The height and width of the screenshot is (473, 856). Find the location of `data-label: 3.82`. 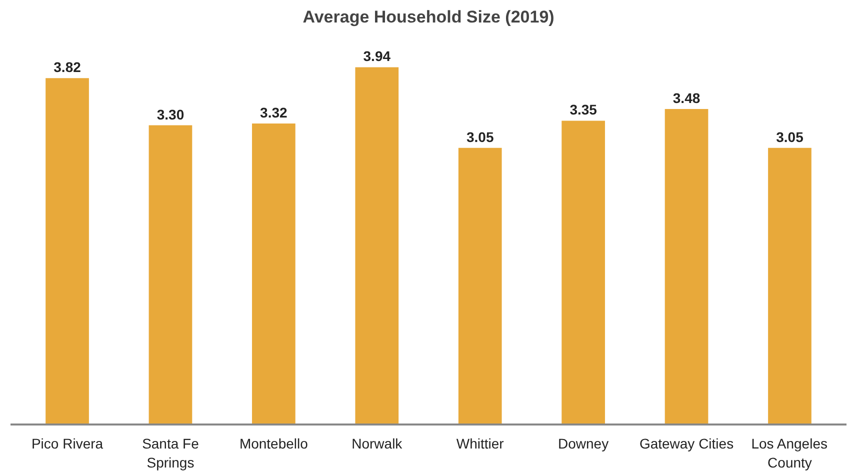

data-label: 3.82 is located at coordinates (68, 67).